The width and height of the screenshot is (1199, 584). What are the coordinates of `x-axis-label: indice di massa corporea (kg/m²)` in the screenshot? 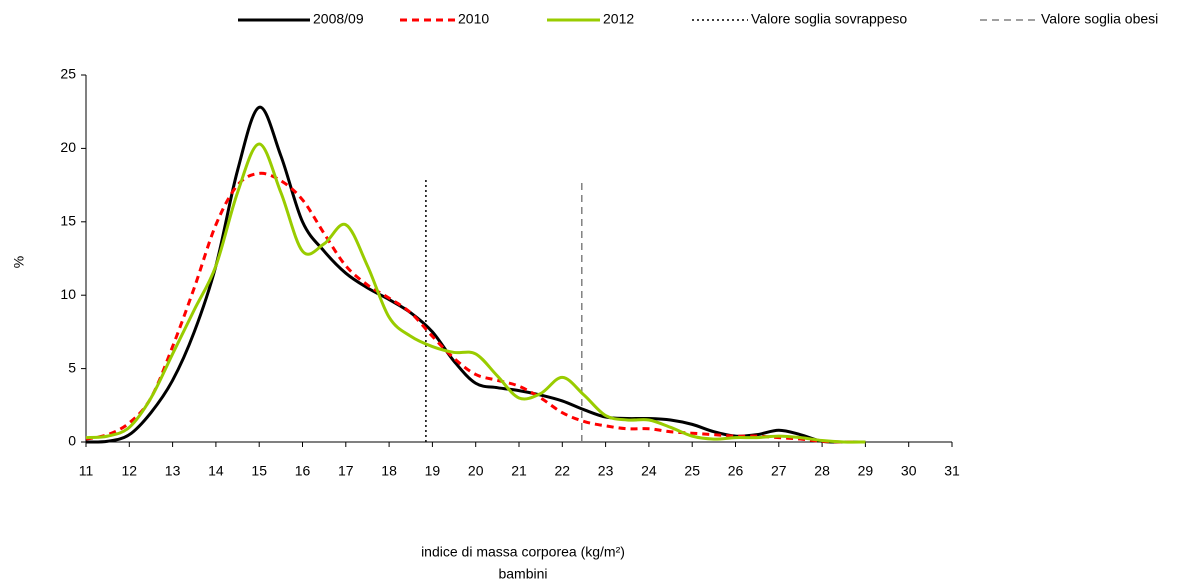 It's located at (523, 552).